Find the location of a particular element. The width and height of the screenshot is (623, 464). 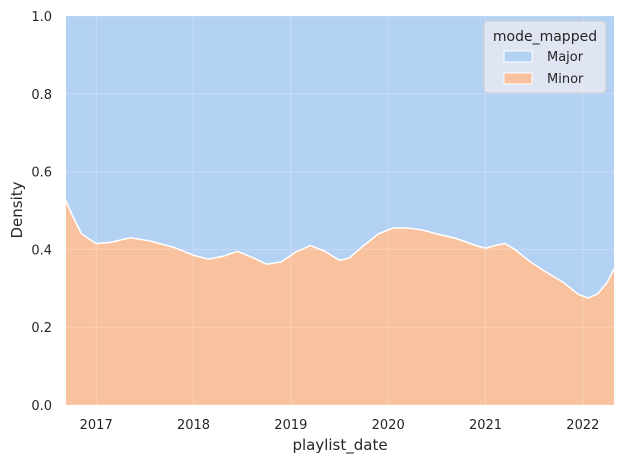

y-tick-label: 0.8 is located at coordinates (41, 95).